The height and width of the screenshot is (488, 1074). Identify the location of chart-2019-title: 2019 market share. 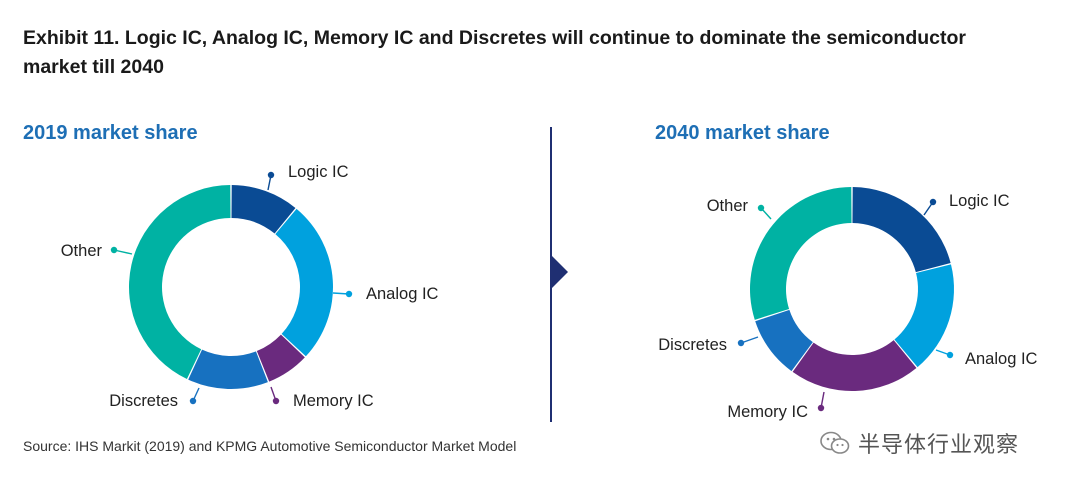
(110, 133).